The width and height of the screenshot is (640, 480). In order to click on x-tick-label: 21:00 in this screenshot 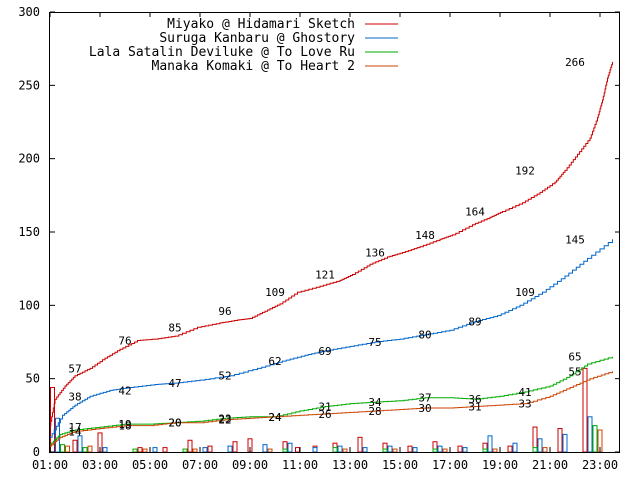, I will do `click(550, 465)`.